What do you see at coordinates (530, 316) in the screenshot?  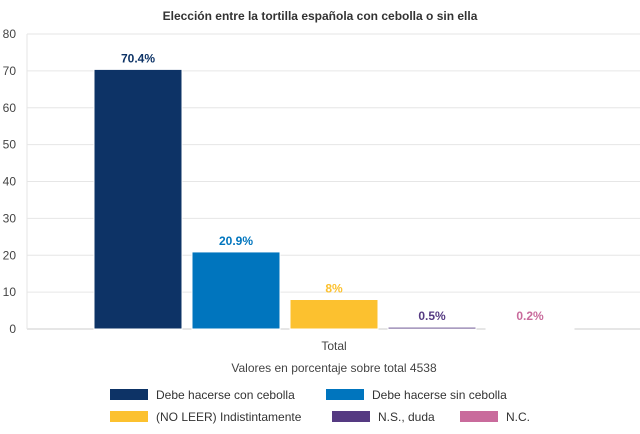 I see `data-label-5: 0.2%` at bounding box center [530, 316].